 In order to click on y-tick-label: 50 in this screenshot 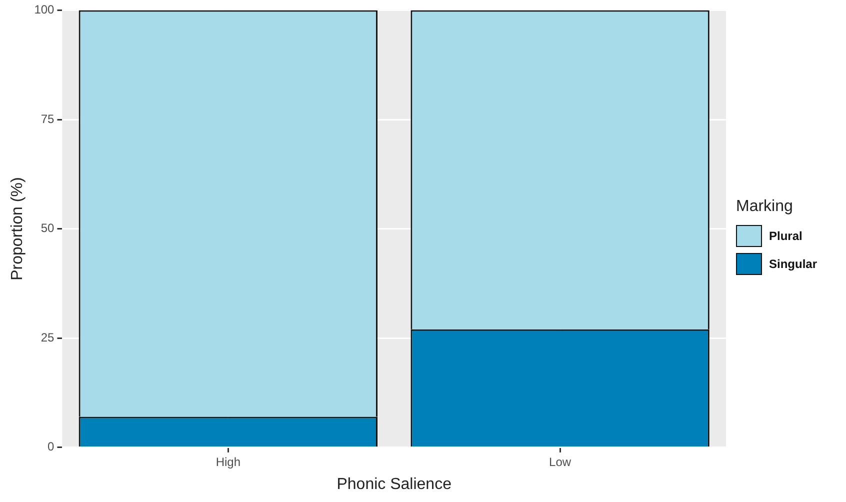, I will do `click(47, 228)`.